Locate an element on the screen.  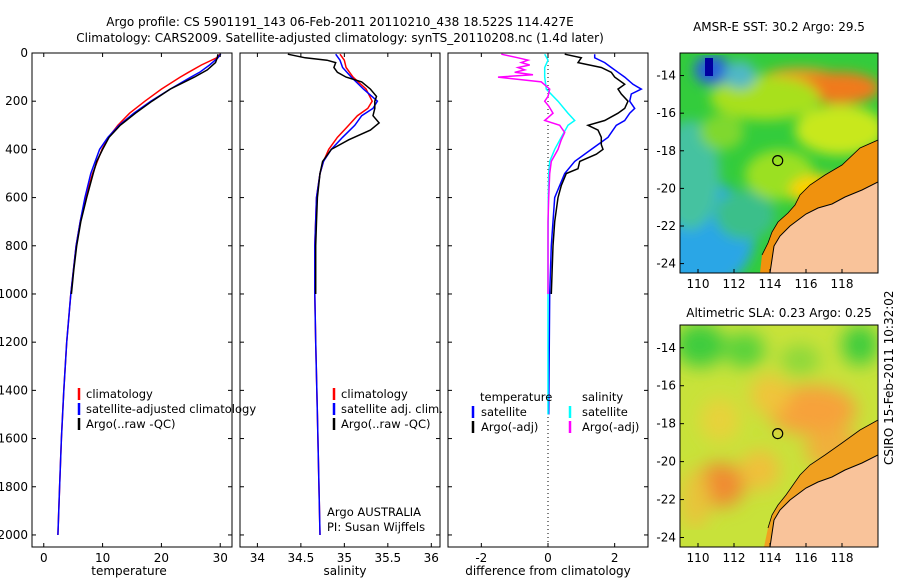
difference-legend-header: salinity is located at coordinates (602, 397).